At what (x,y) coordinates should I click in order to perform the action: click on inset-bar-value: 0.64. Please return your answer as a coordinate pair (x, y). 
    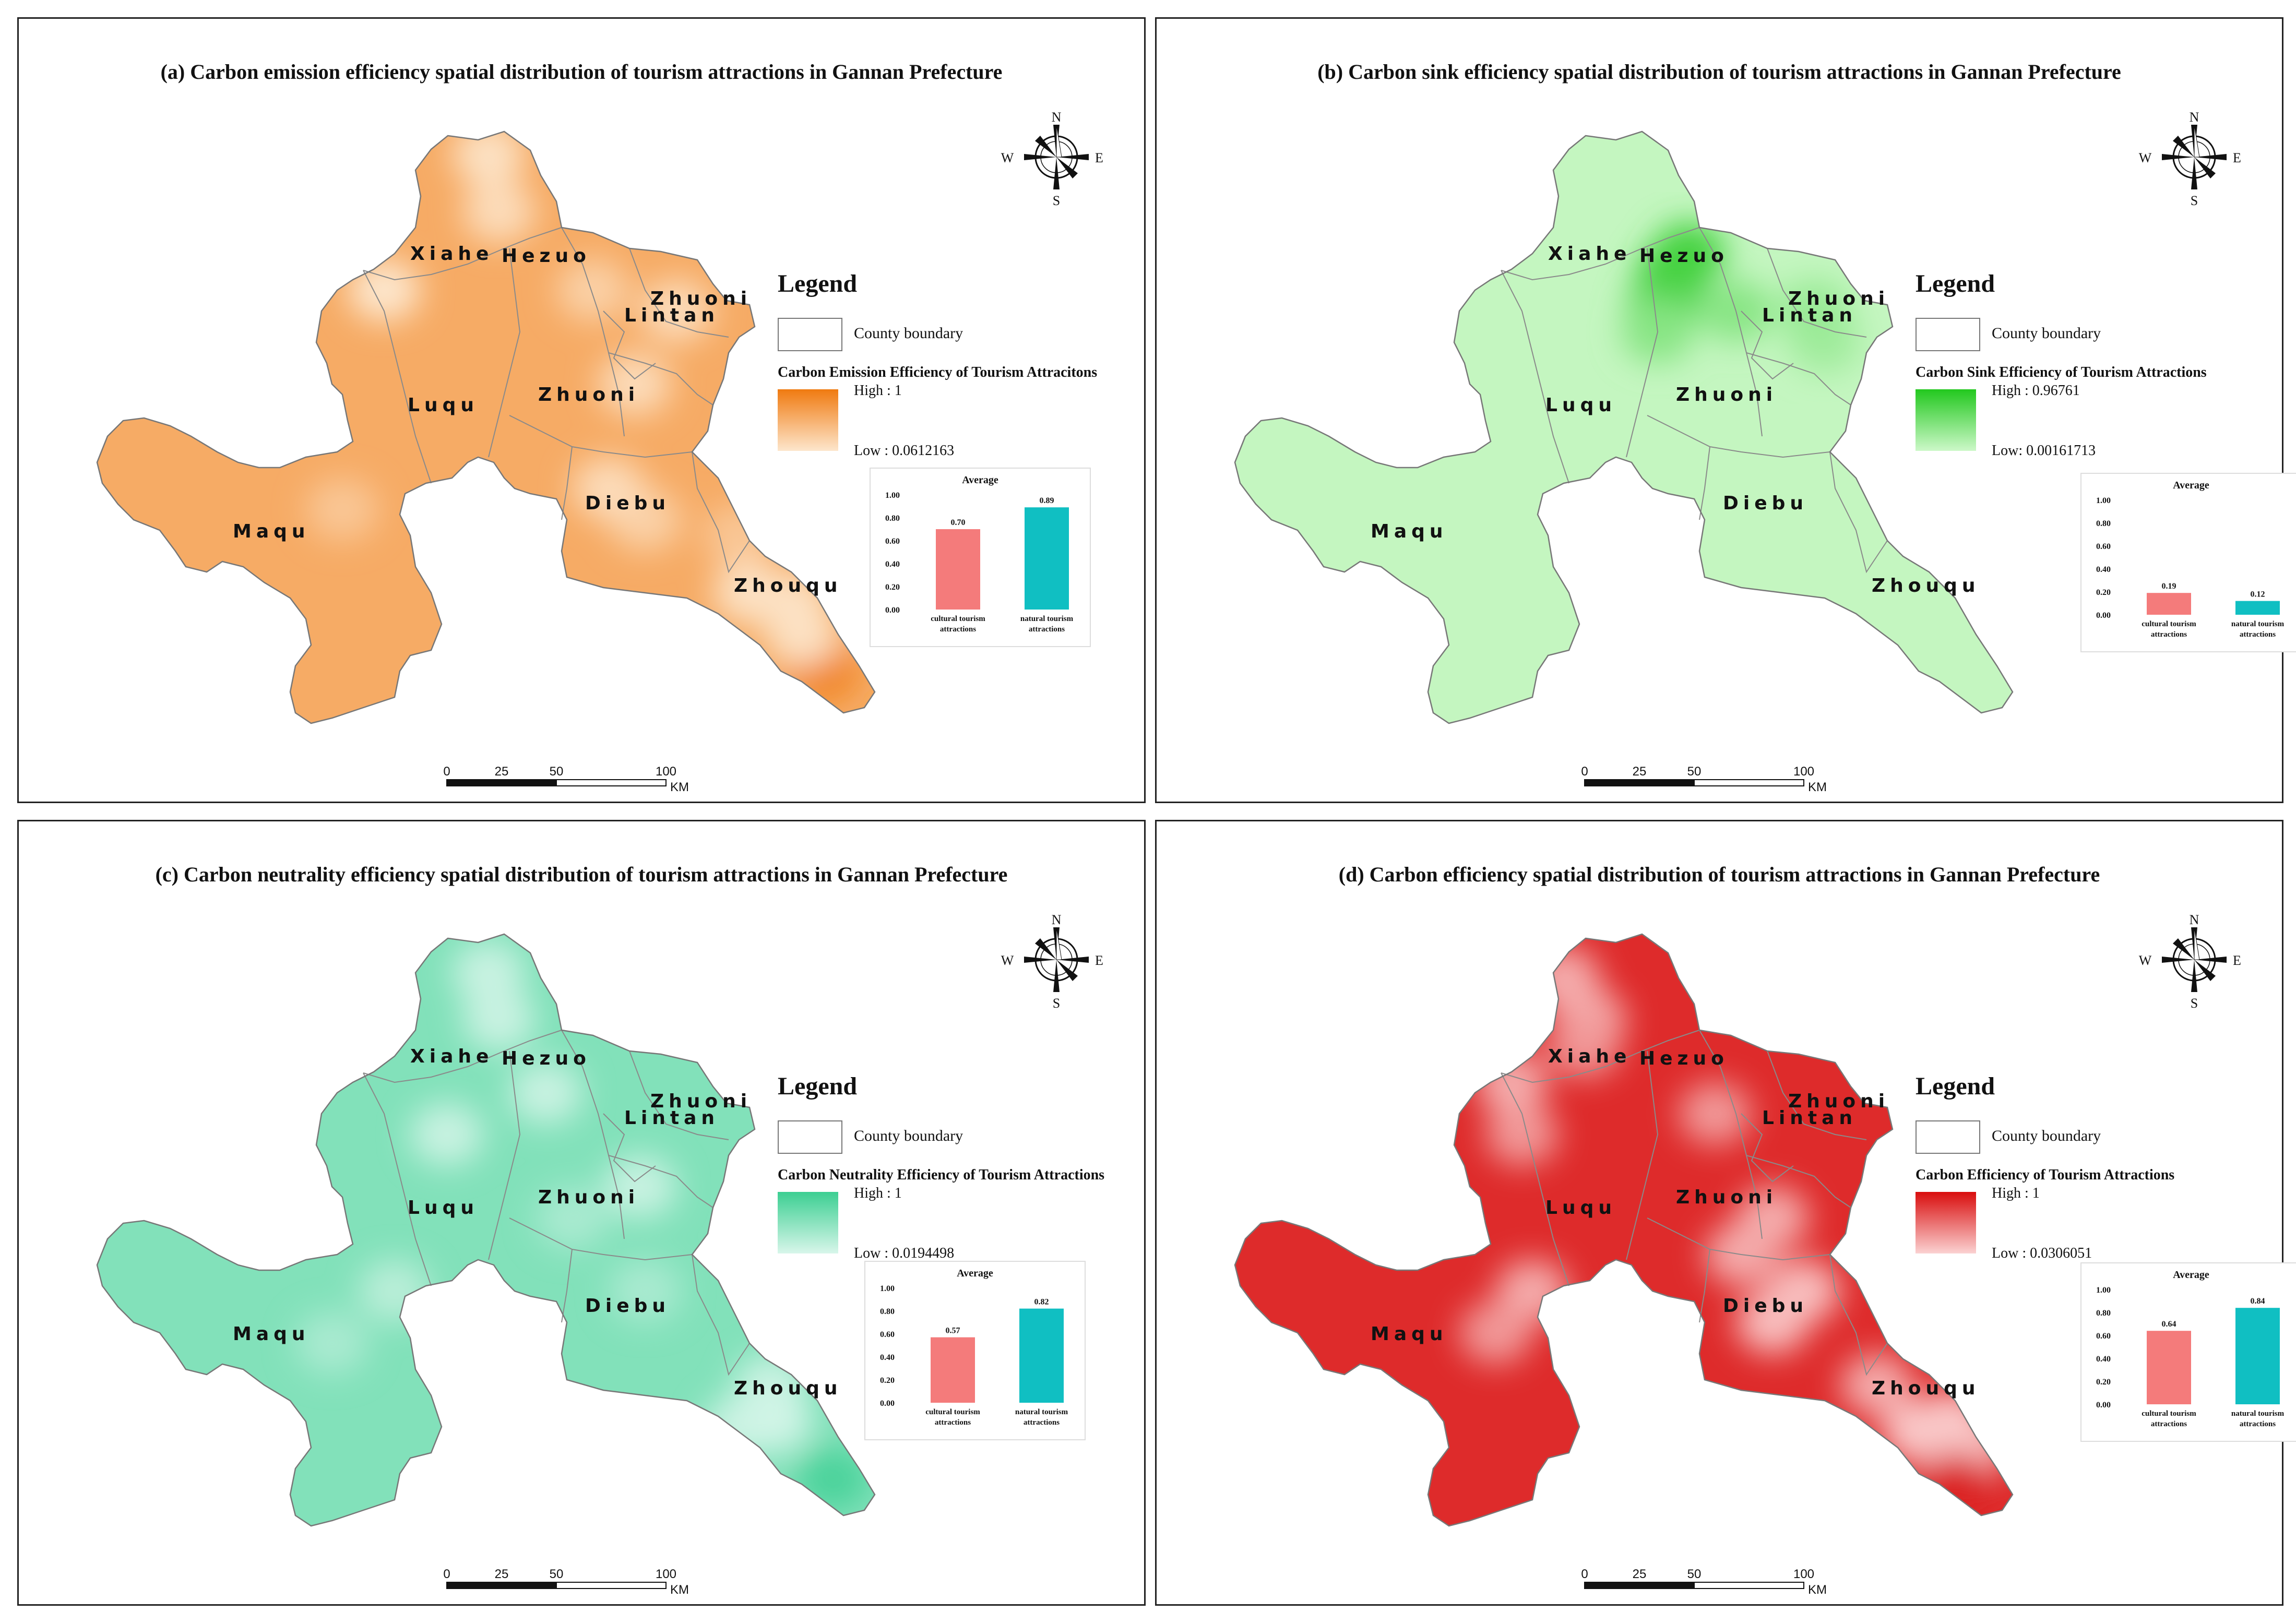
    Looking at the image, I should click on (2169, 1325).